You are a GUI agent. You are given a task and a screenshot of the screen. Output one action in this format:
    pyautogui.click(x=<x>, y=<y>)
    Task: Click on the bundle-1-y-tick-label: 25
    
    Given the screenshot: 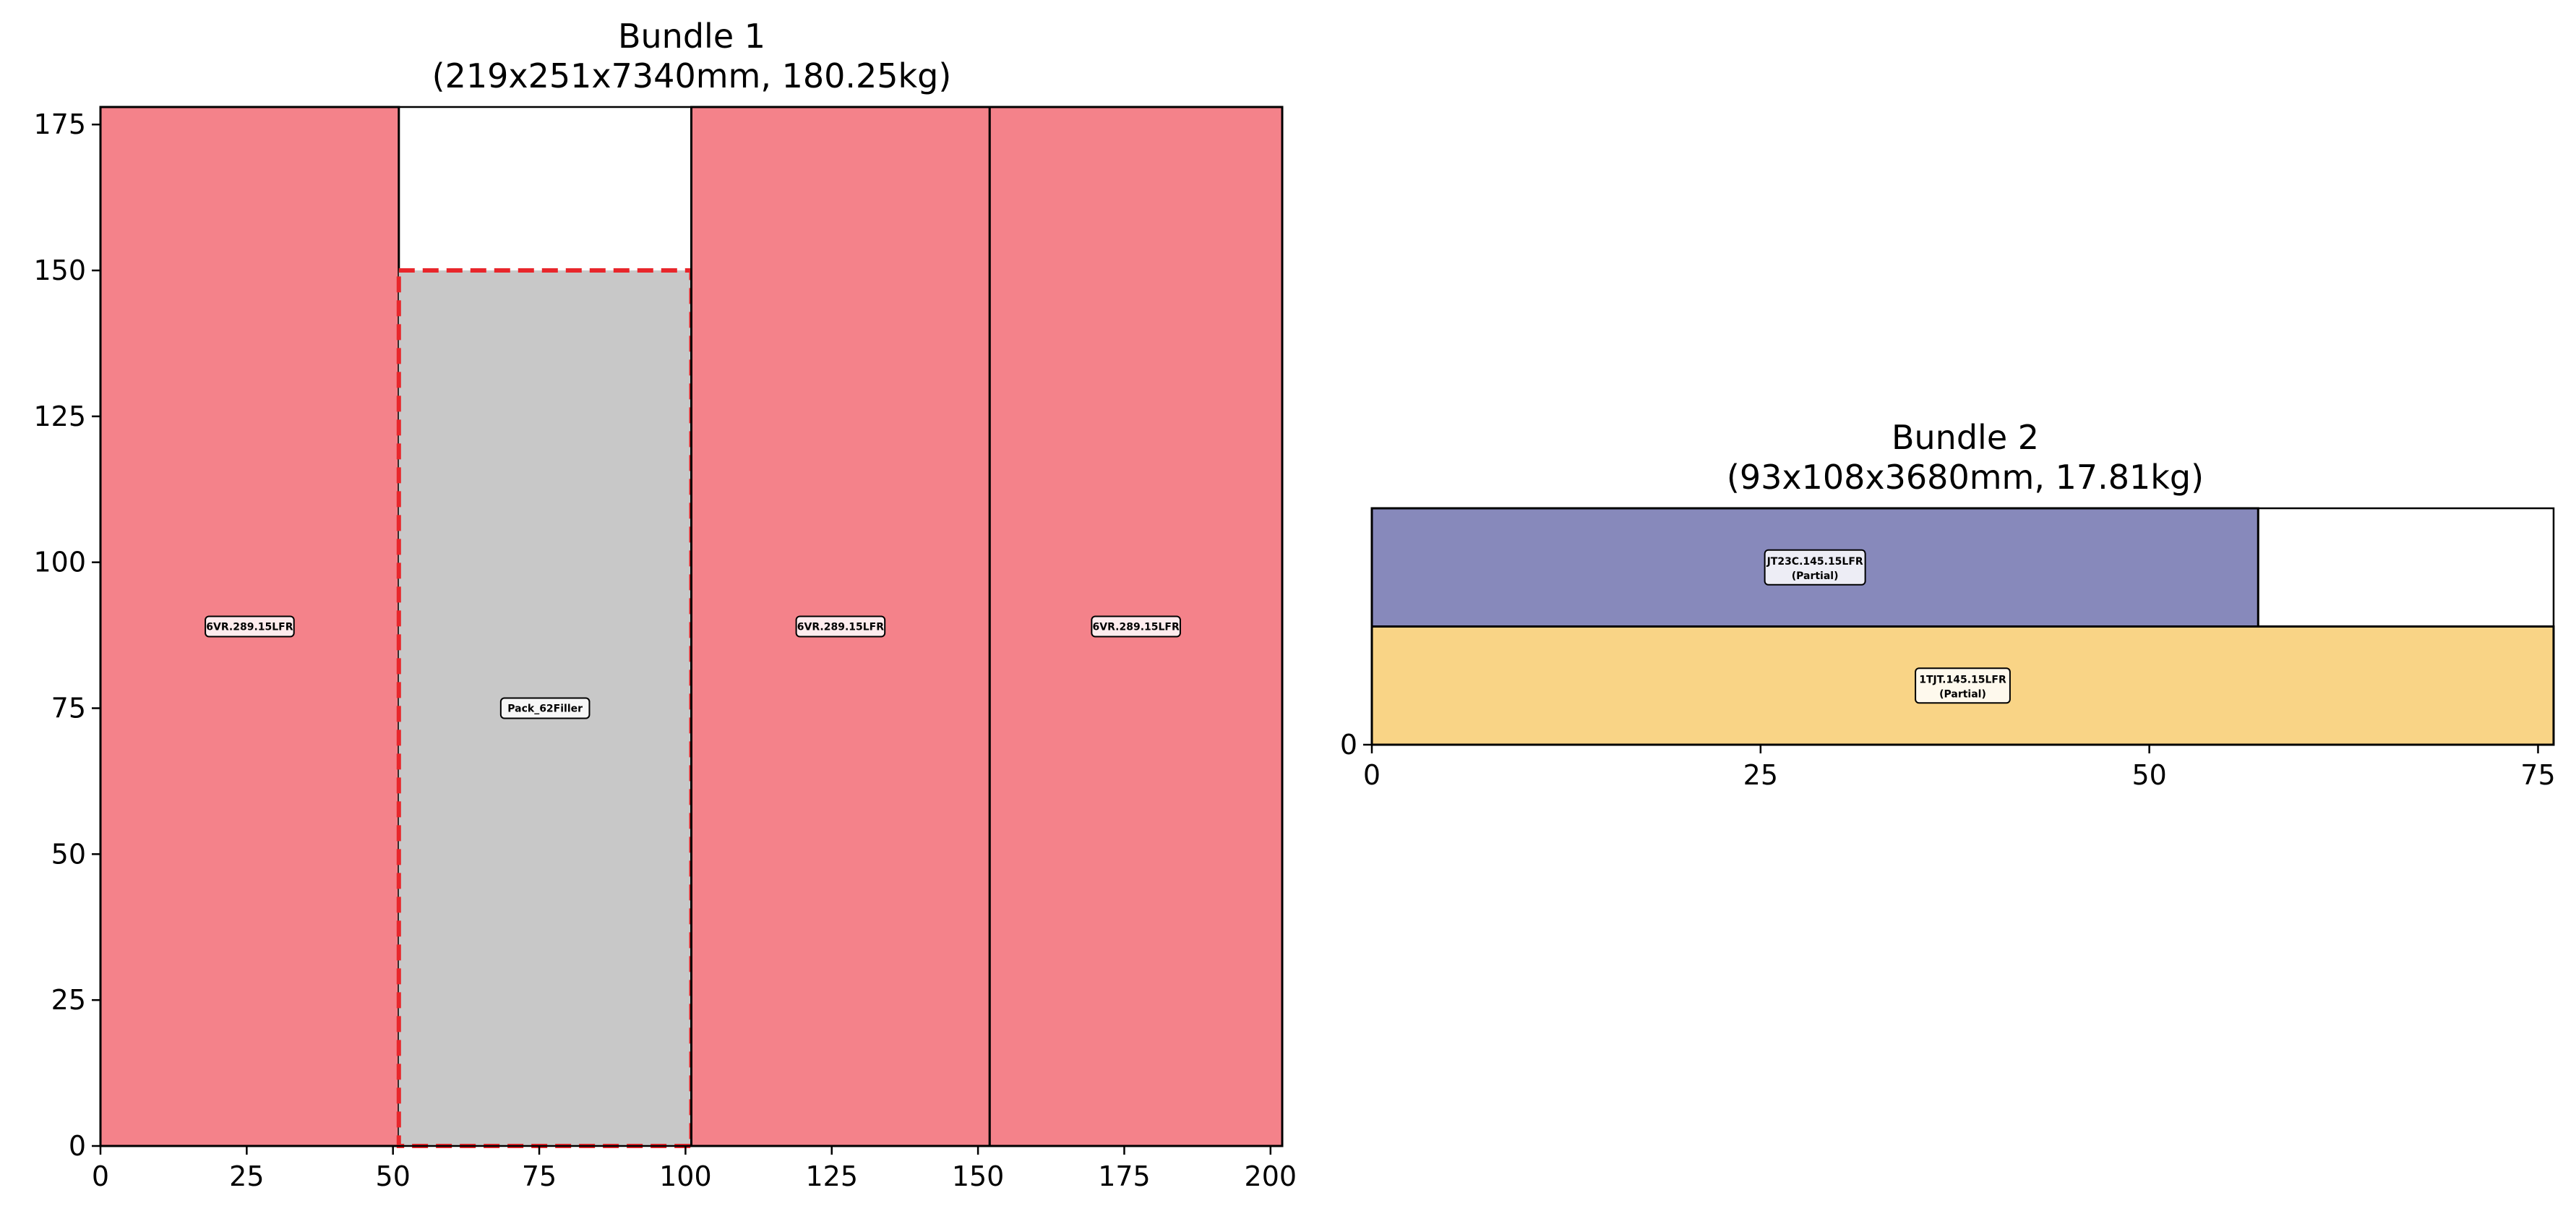 What is the action you would take?
    pyautogui.click(x=69, y=1000)
    